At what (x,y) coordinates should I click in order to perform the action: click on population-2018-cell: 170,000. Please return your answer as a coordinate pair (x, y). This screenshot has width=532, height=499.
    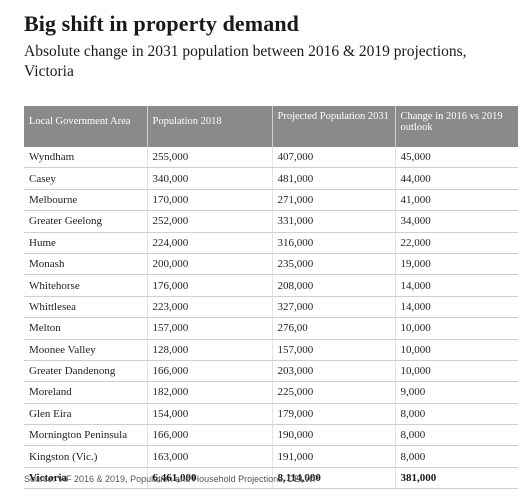
    Looking at the image, I should click on (210, 200).